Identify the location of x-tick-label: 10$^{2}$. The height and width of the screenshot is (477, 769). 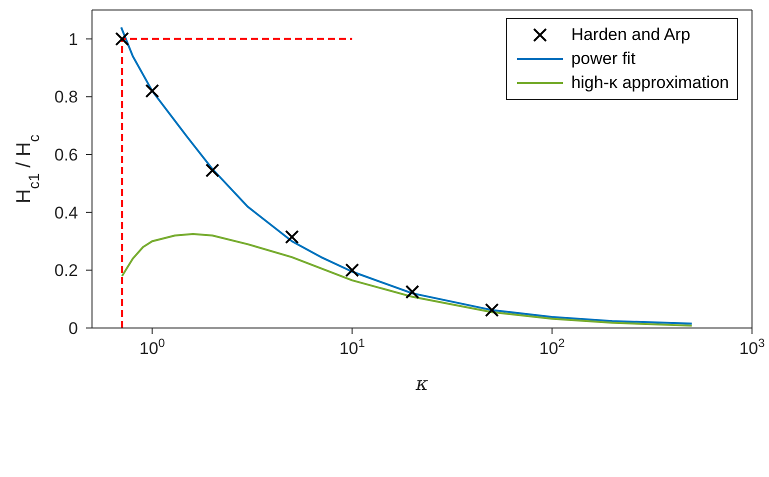
(552, 347).